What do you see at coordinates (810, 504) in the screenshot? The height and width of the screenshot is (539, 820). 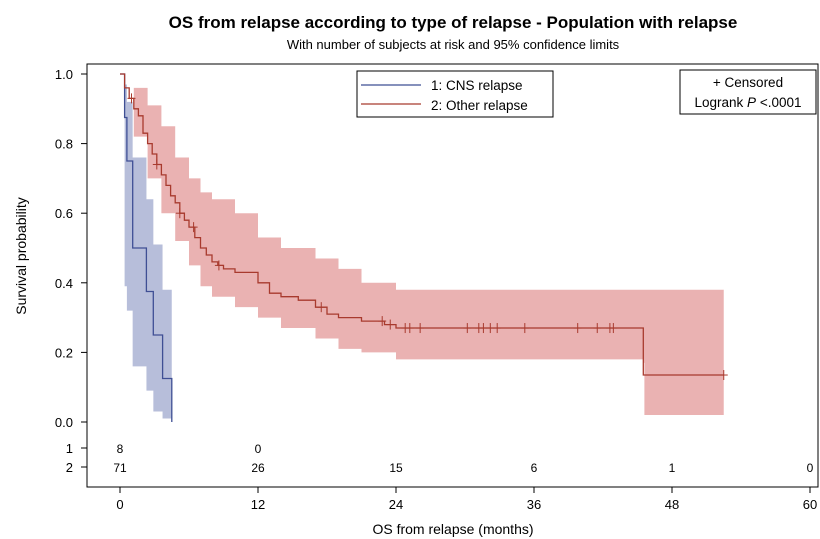 I see `x-tick-label: 60` at bounding box center [810, 504].